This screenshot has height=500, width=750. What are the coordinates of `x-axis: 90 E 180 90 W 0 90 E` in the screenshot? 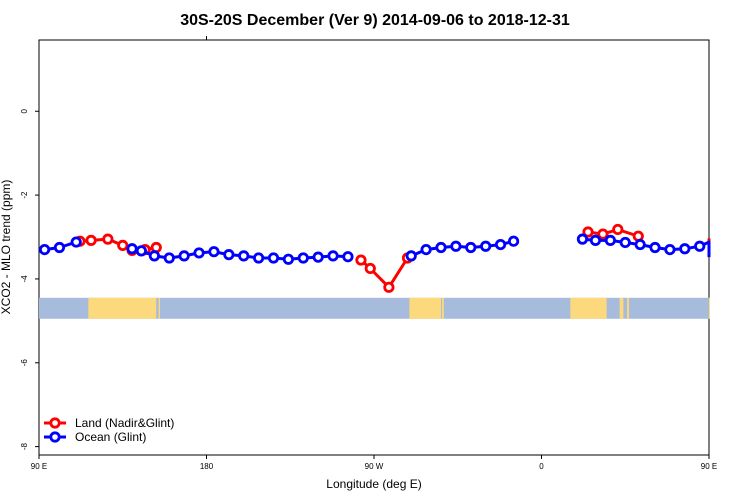 It's located at (374, 463).